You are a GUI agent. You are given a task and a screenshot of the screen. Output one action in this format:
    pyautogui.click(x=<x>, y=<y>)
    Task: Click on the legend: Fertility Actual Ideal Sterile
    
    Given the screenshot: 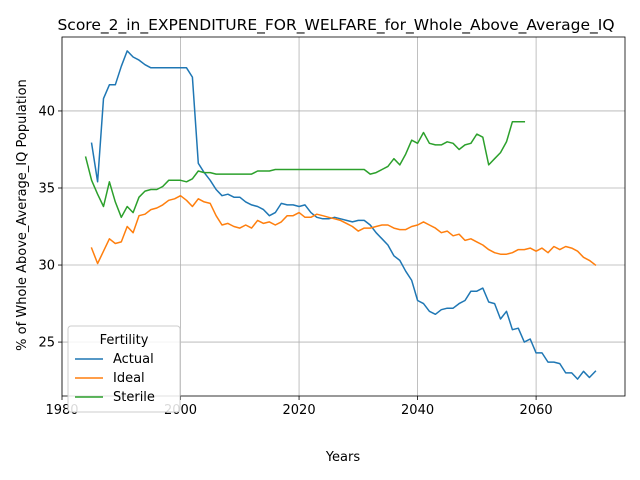 What is the action you would take?
    pyautogui.click(x=124, y=369)
    